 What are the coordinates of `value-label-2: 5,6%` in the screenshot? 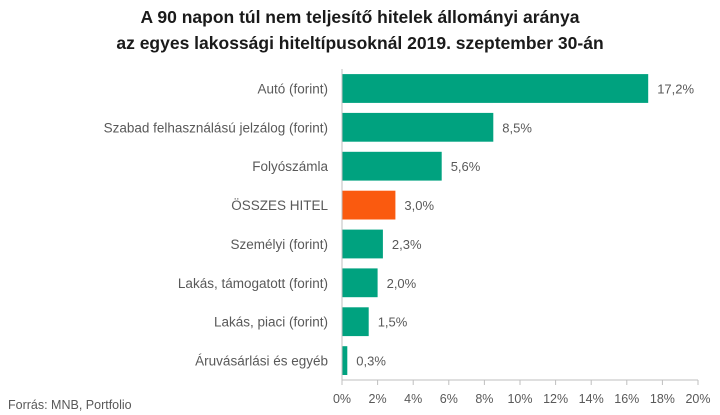 It's located at (466, 166).